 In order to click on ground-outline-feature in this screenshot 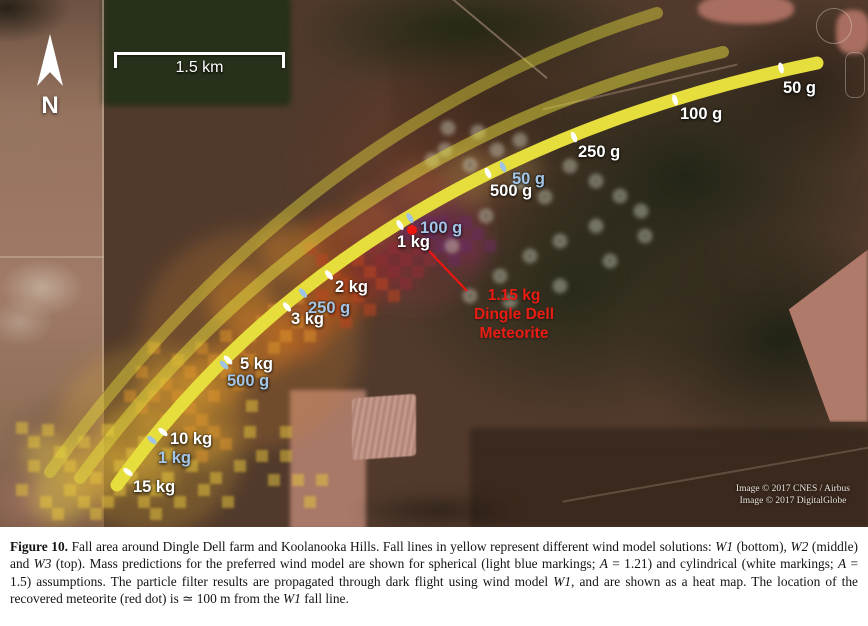, I will do `click(855, 75)`.